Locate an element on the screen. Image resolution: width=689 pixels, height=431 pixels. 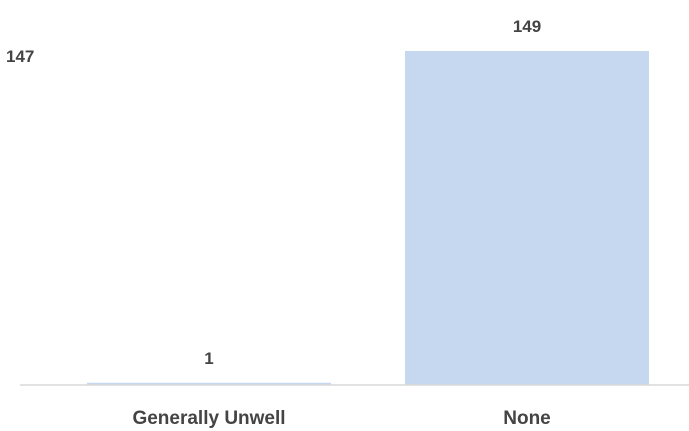
data-label-1: 149 is located at coordinates (527, 26).